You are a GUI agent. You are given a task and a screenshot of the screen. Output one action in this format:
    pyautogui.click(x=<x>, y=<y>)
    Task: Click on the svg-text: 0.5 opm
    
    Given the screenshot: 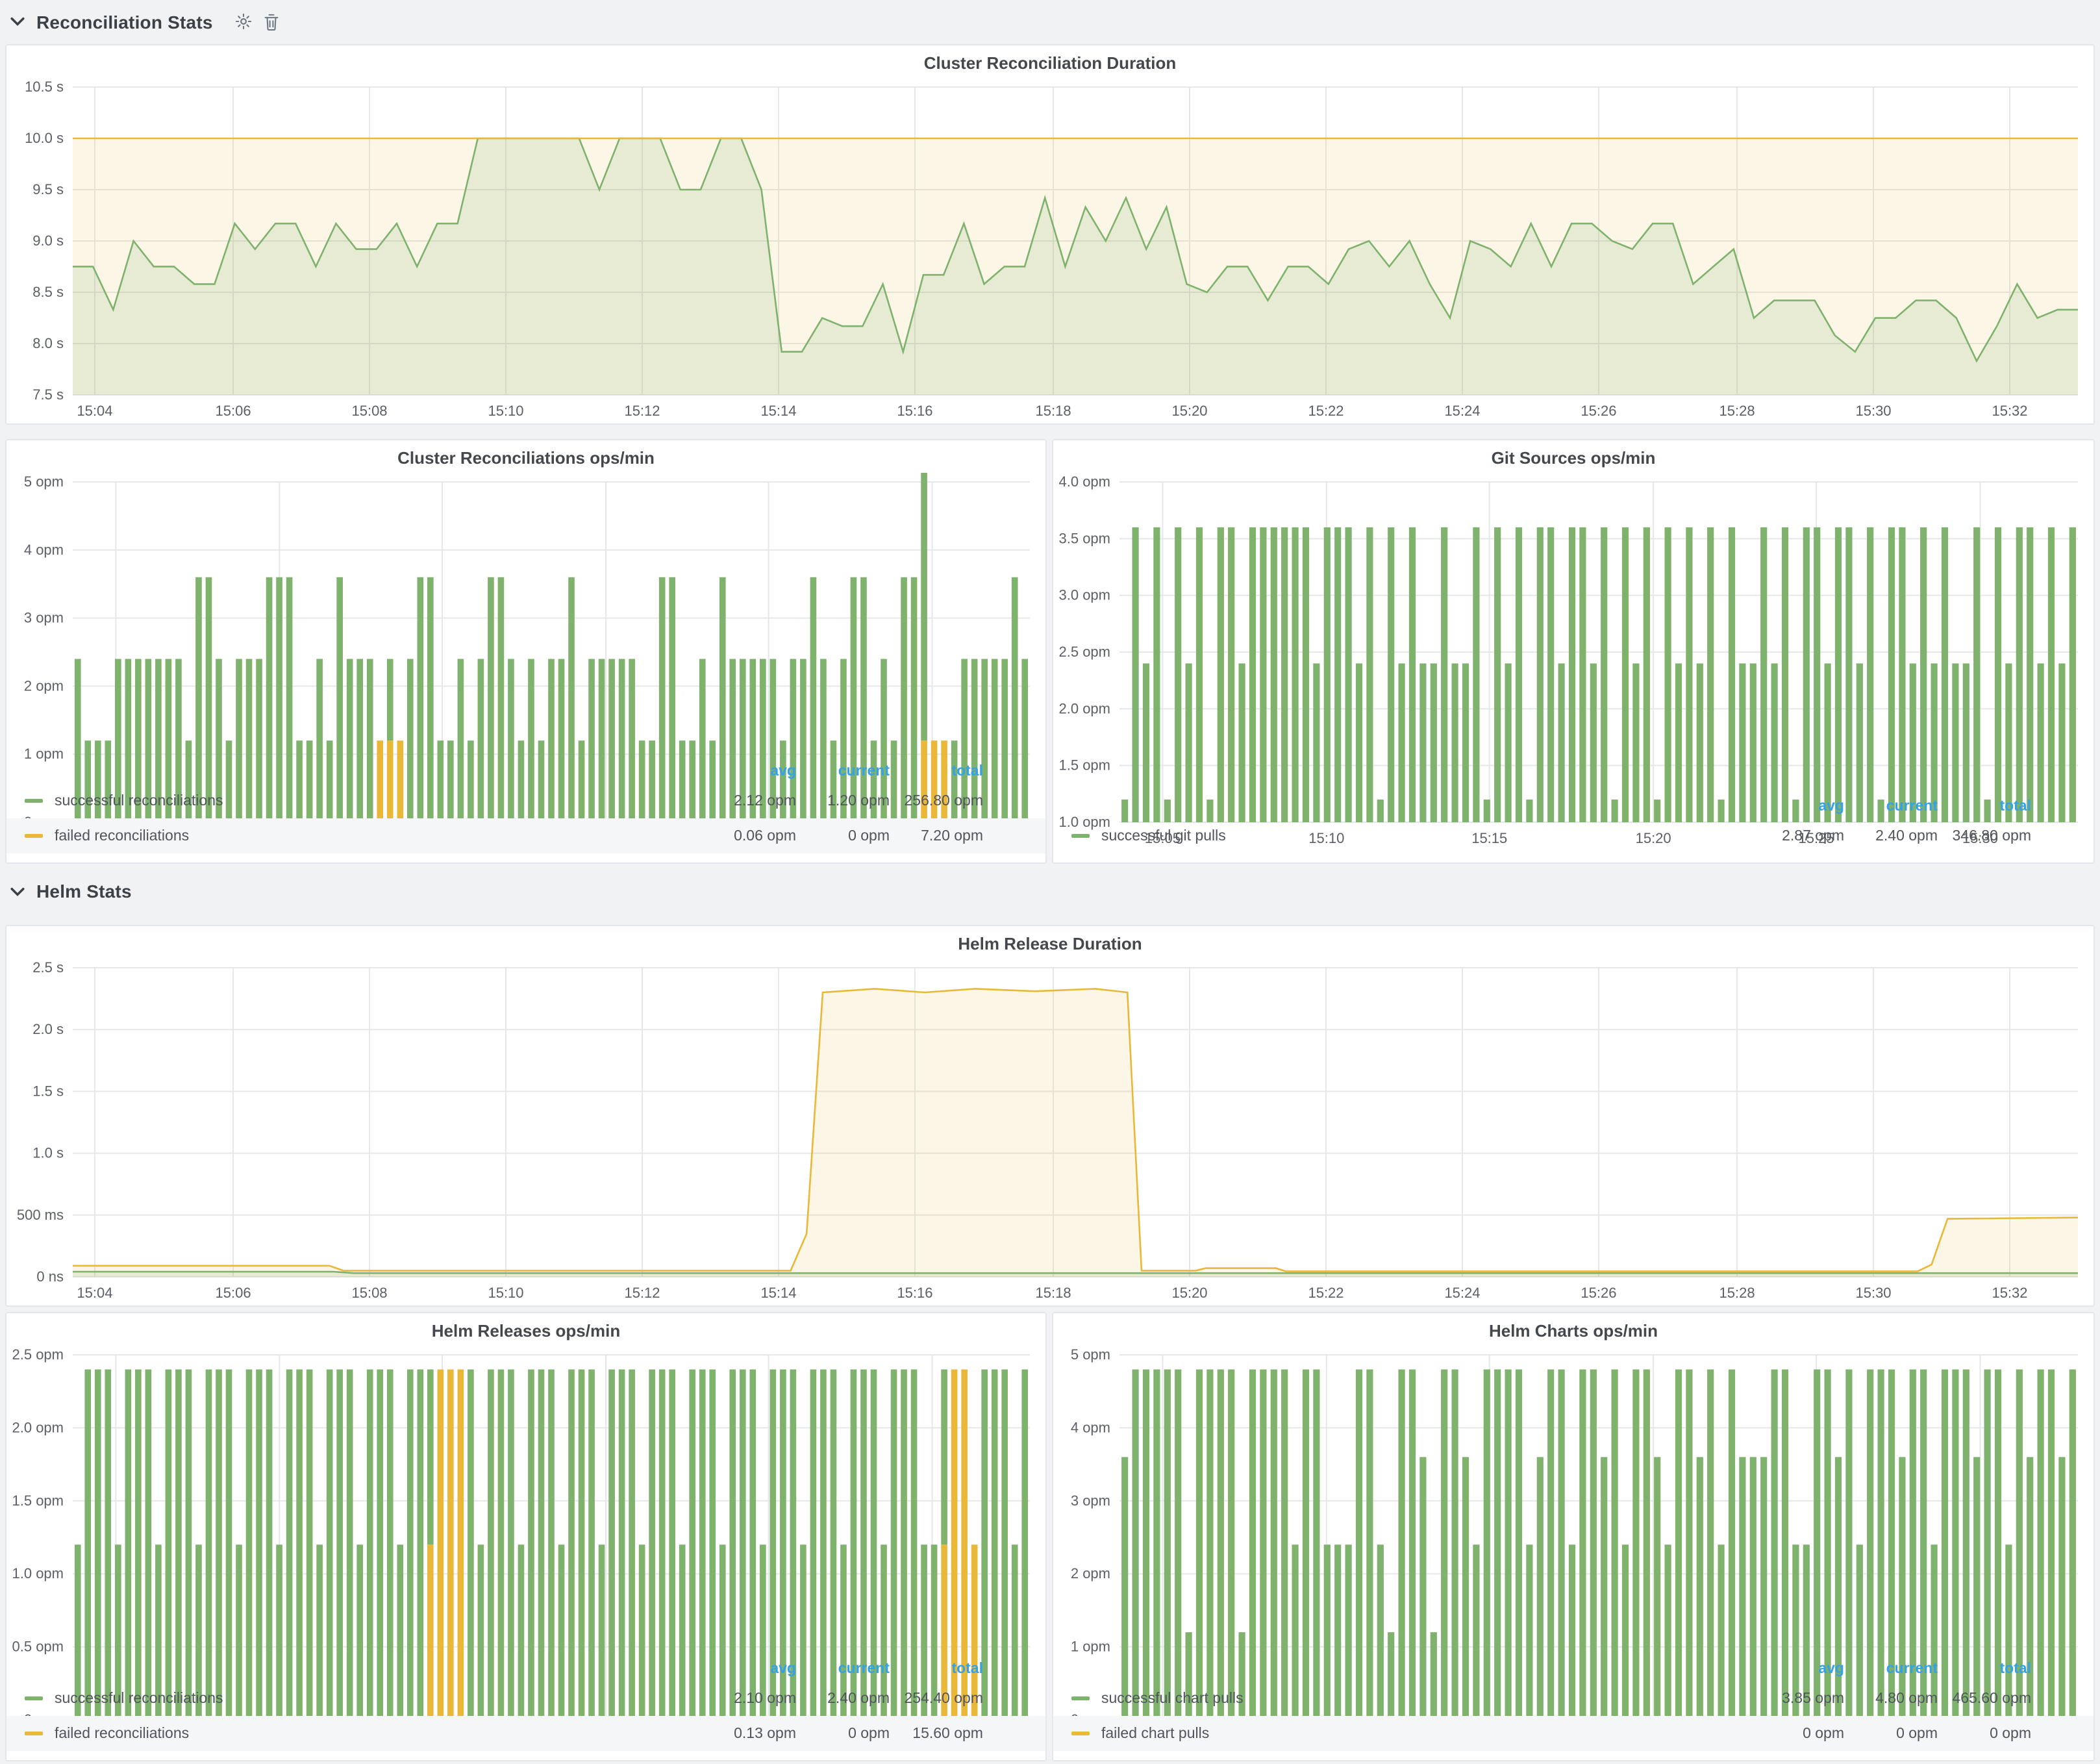 What is the action you would take?
    pyautogui.click(x=38, y=1647)
    